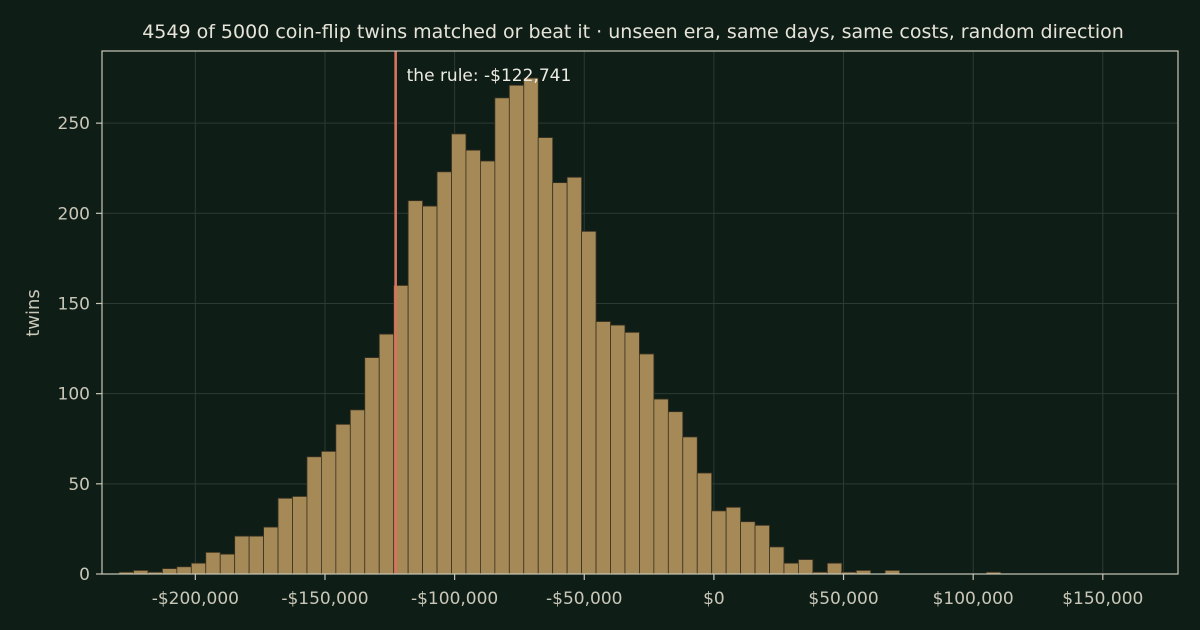 This screenshot has height=630, width=1200. Describe the element at coordinates (324, 599) in the screenshot. I see `x-tick-label: -$150,000` at that location.